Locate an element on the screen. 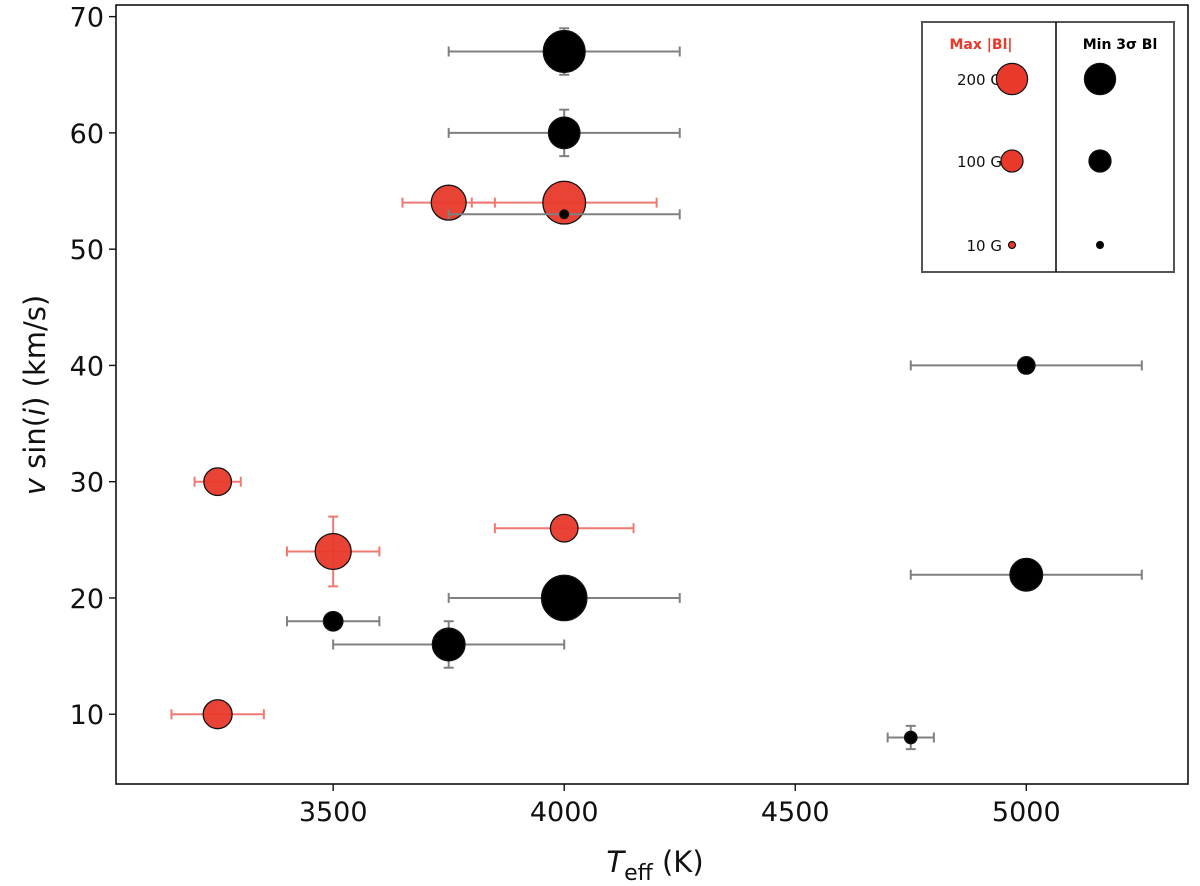 This screenshot has height=886, width=1200. legend-size-label: 10 G is located at coordinates (984, 246).